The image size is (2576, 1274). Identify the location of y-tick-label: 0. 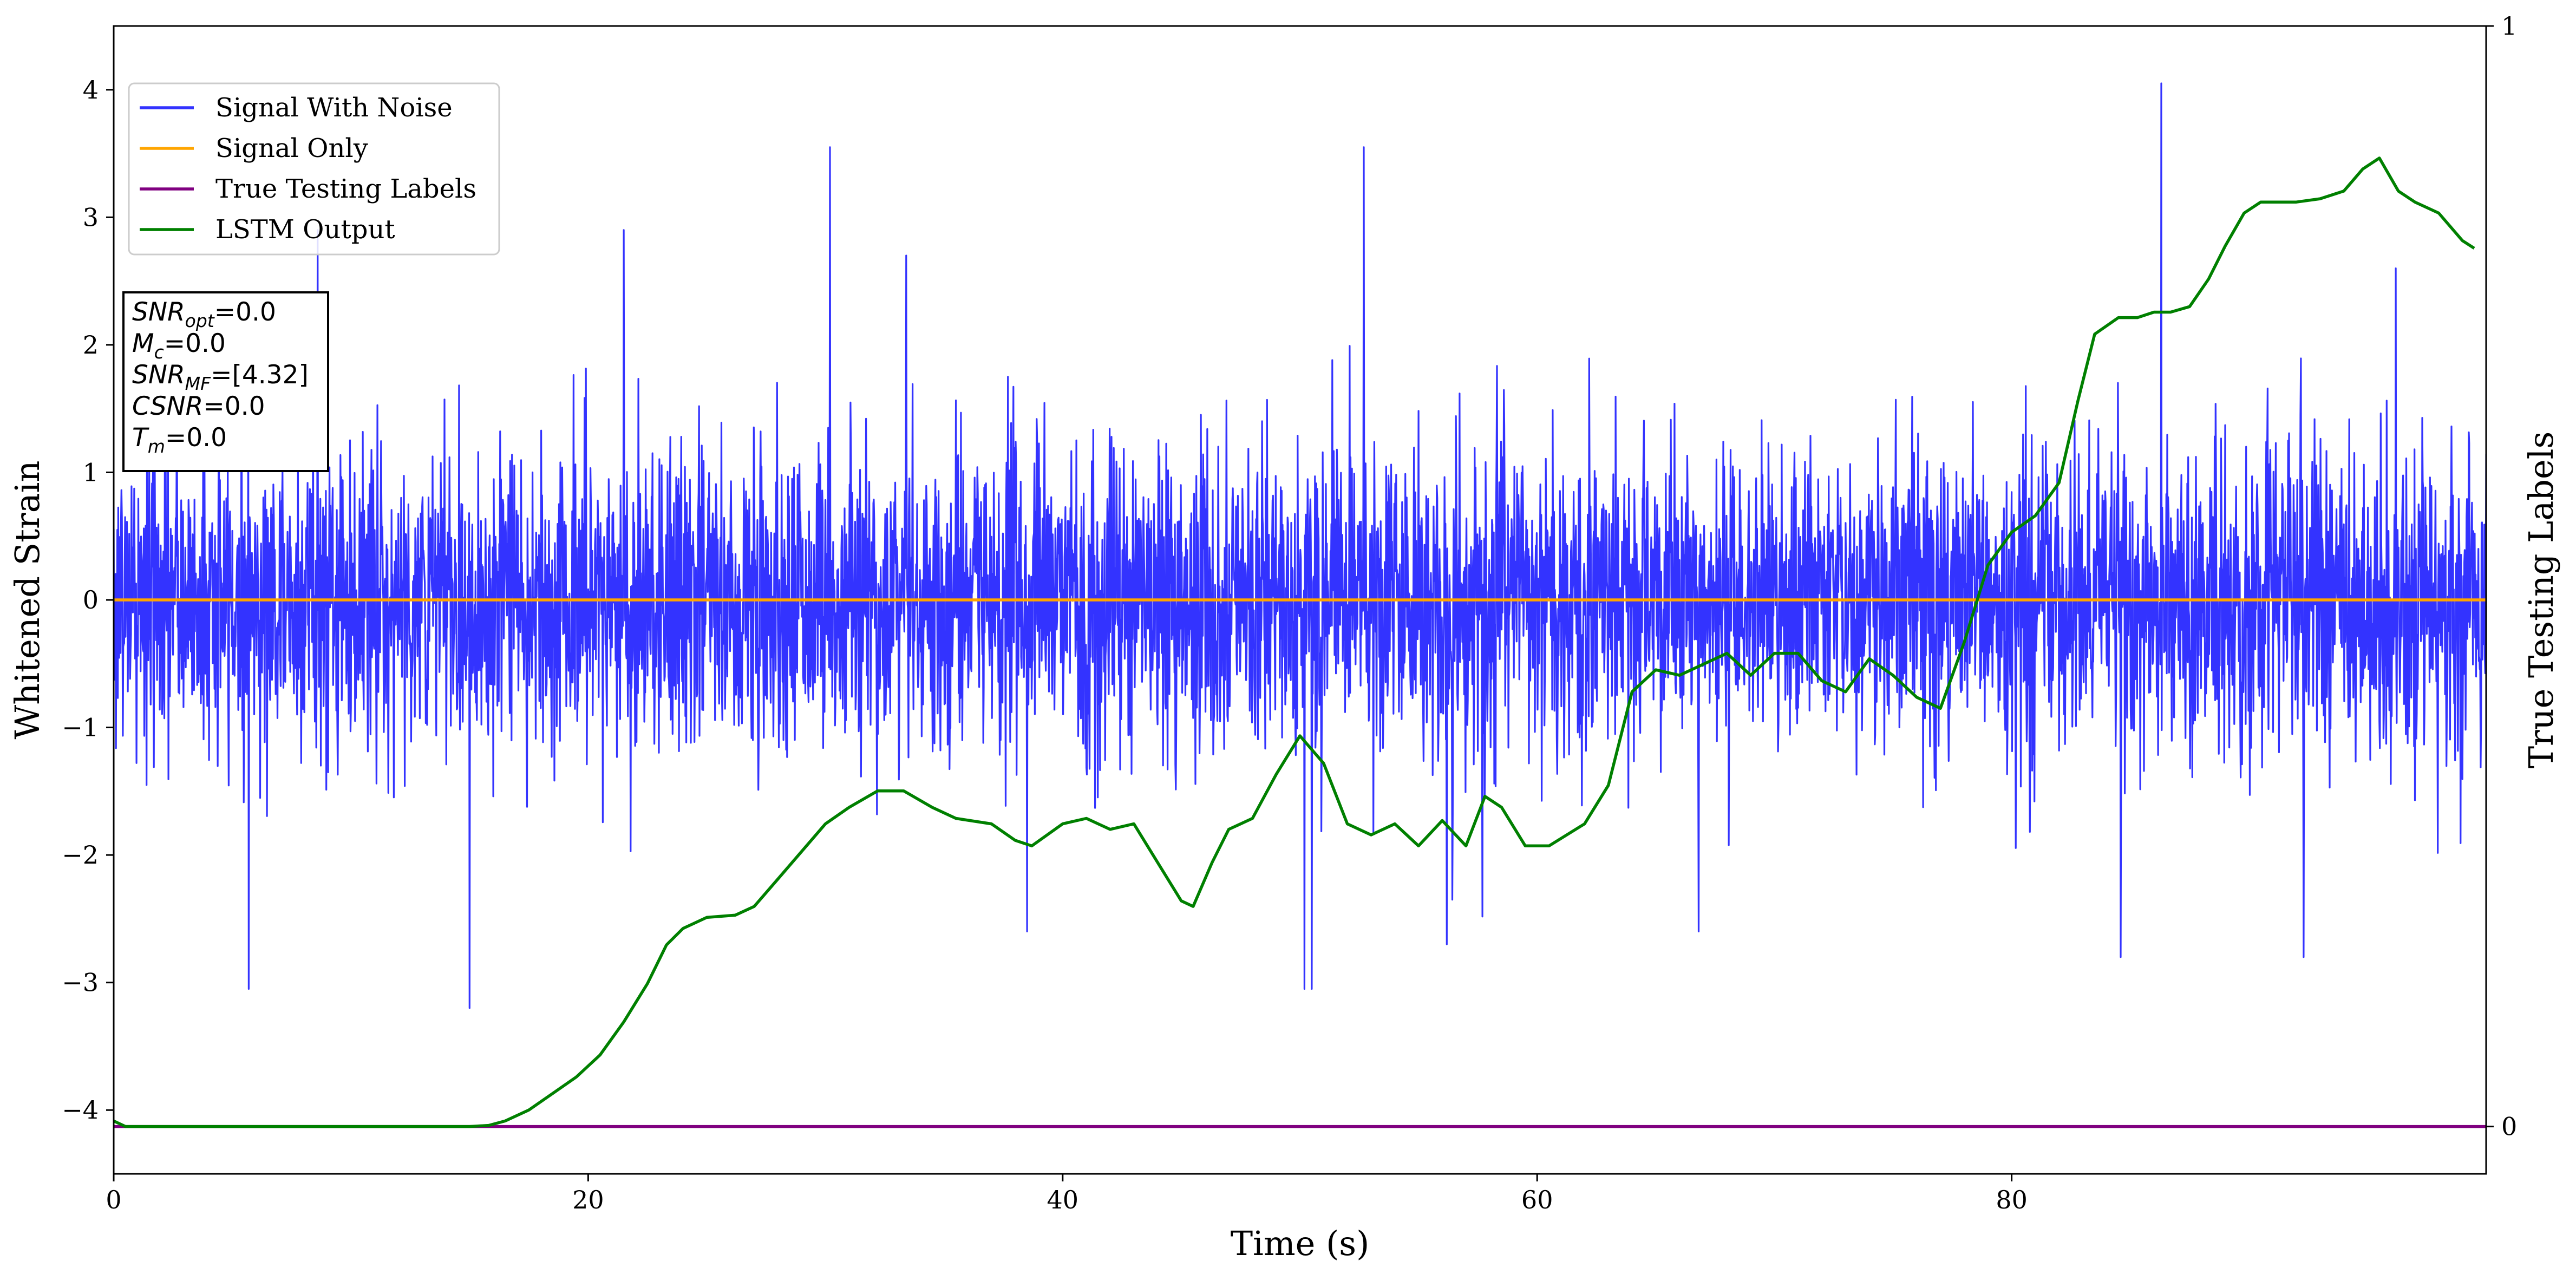
(91, 600).